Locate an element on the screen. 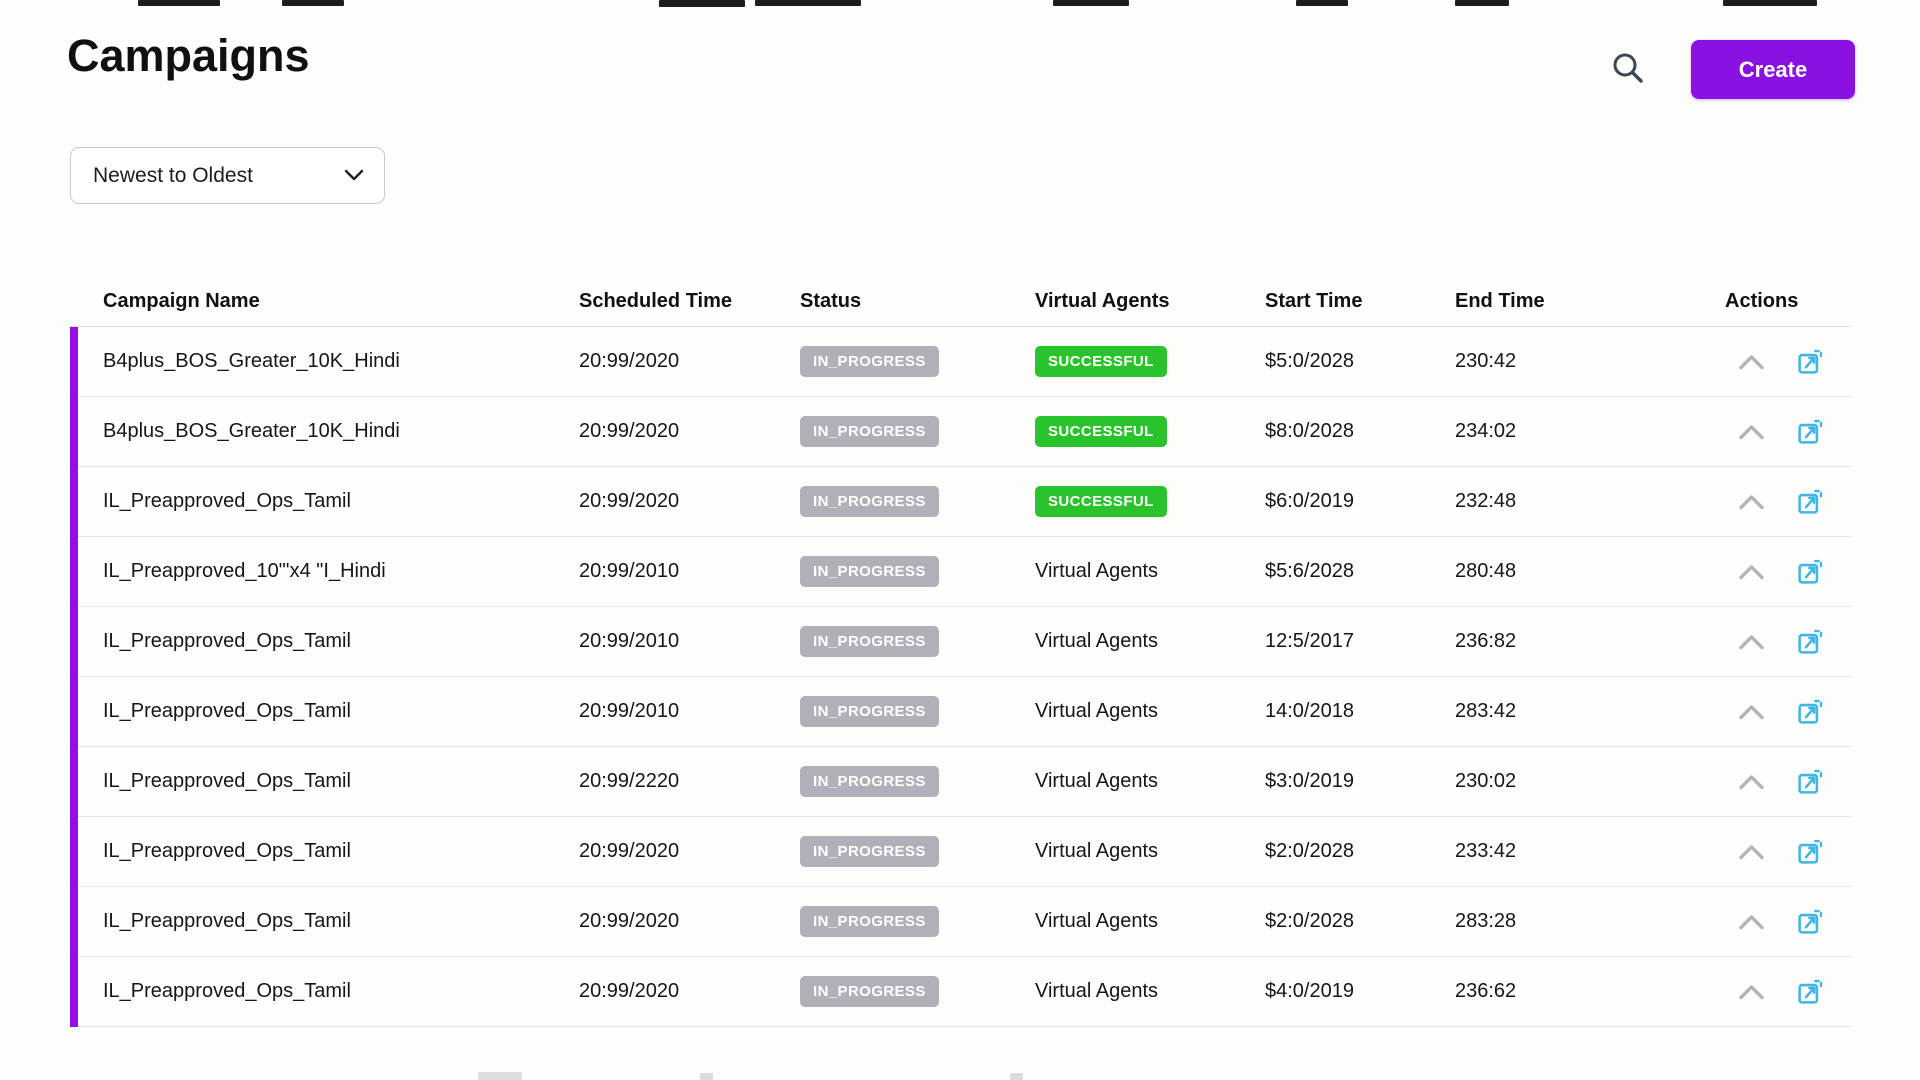 Image resolution: width=1920 pixels, height=1080 pixels. end-time-cell: 234:02 is located at coordinates (1486, 431).